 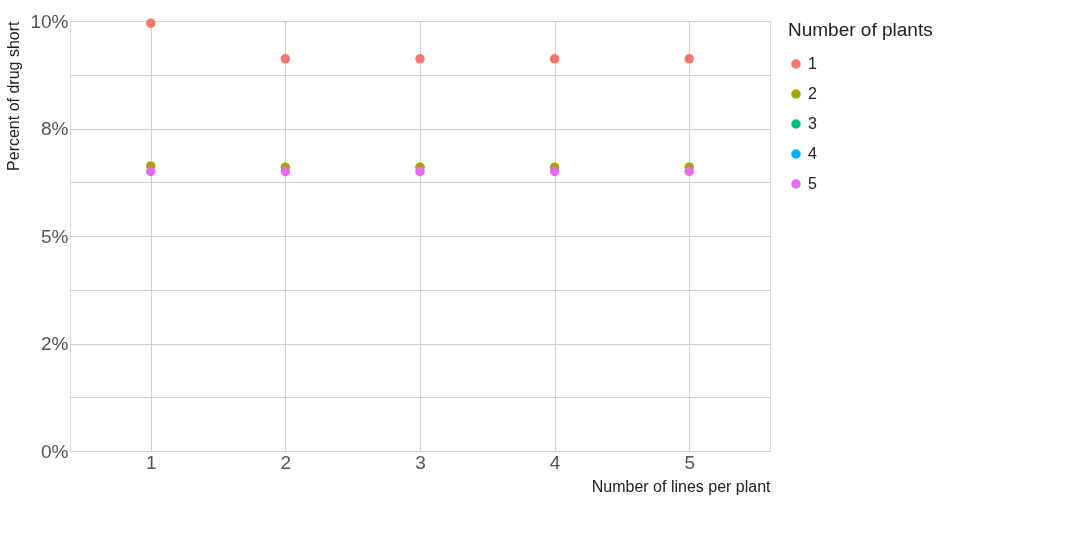 I want to click on x-tick-label: 2, so click(x=286, y=462).